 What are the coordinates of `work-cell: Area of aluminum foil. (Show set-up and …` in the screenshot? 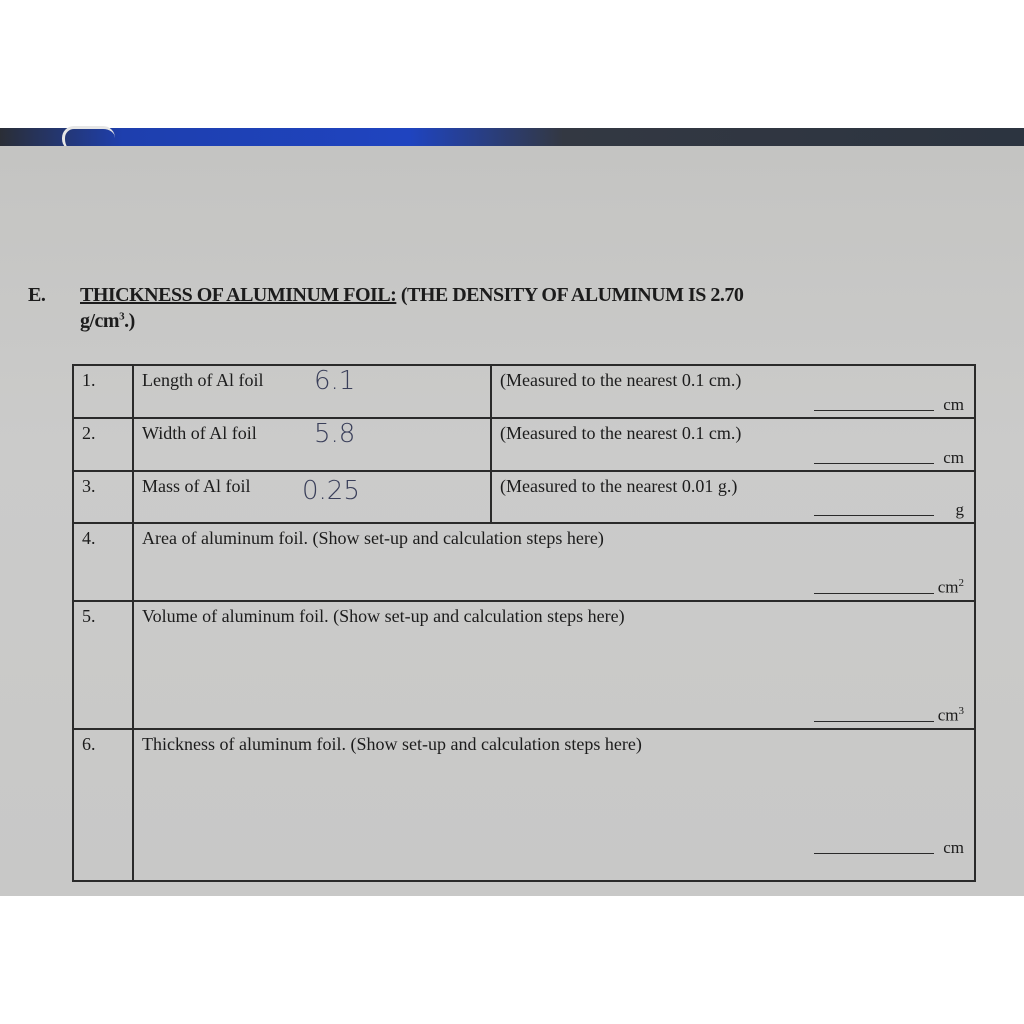 It's located at (554, 562).